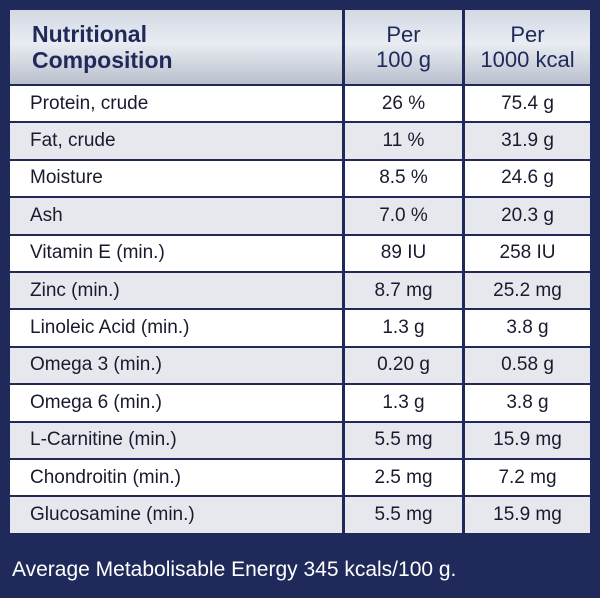  What do you see at coordinates (177, 140) in the screenshot?
I see `nutrient-label: Fat, crude` at bounding box center [177, 140].